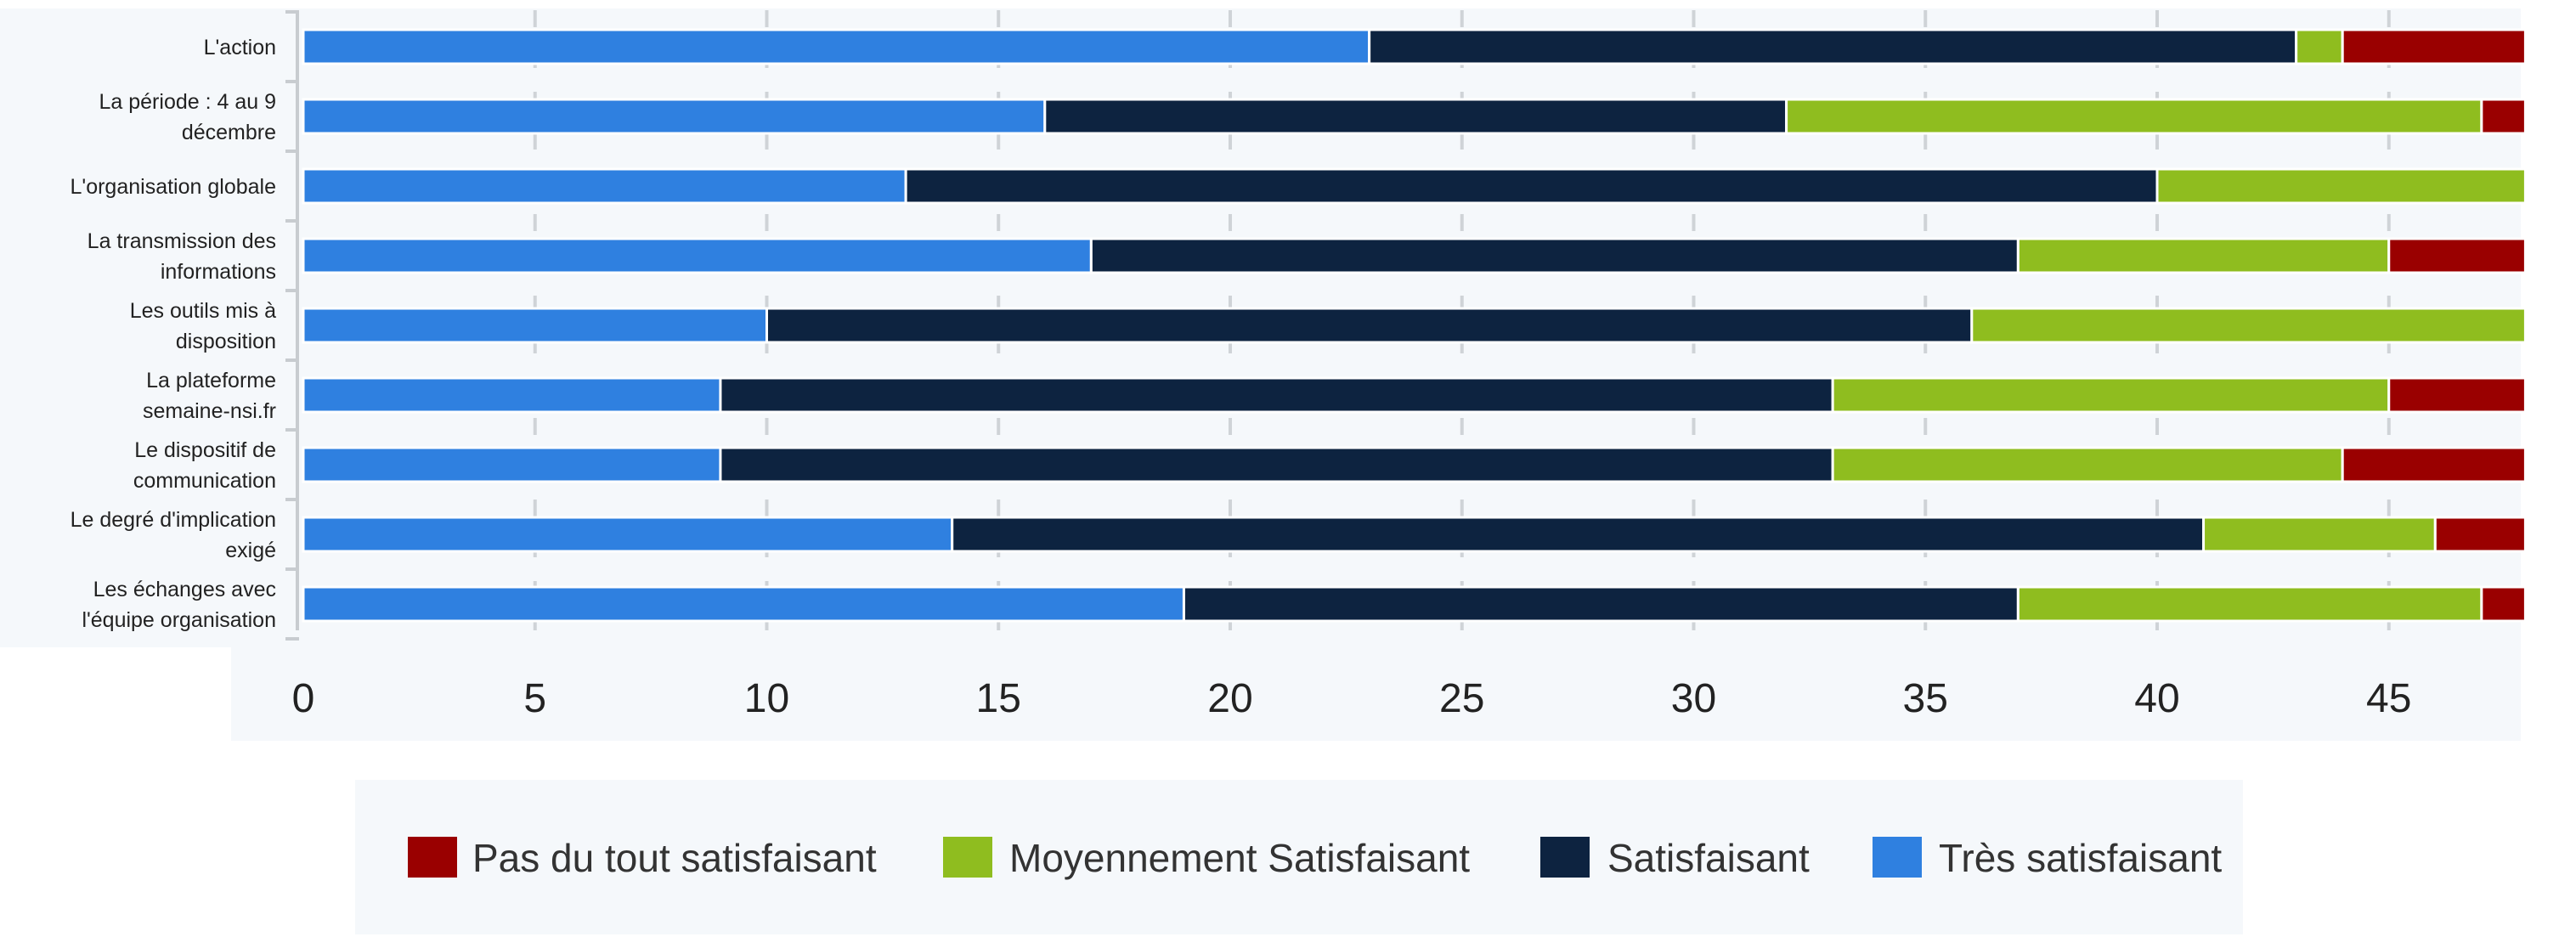 This screenshot has height=937, width=2576. I want to click on category-label: Le degré d'implication exigé, so click(173, 535).